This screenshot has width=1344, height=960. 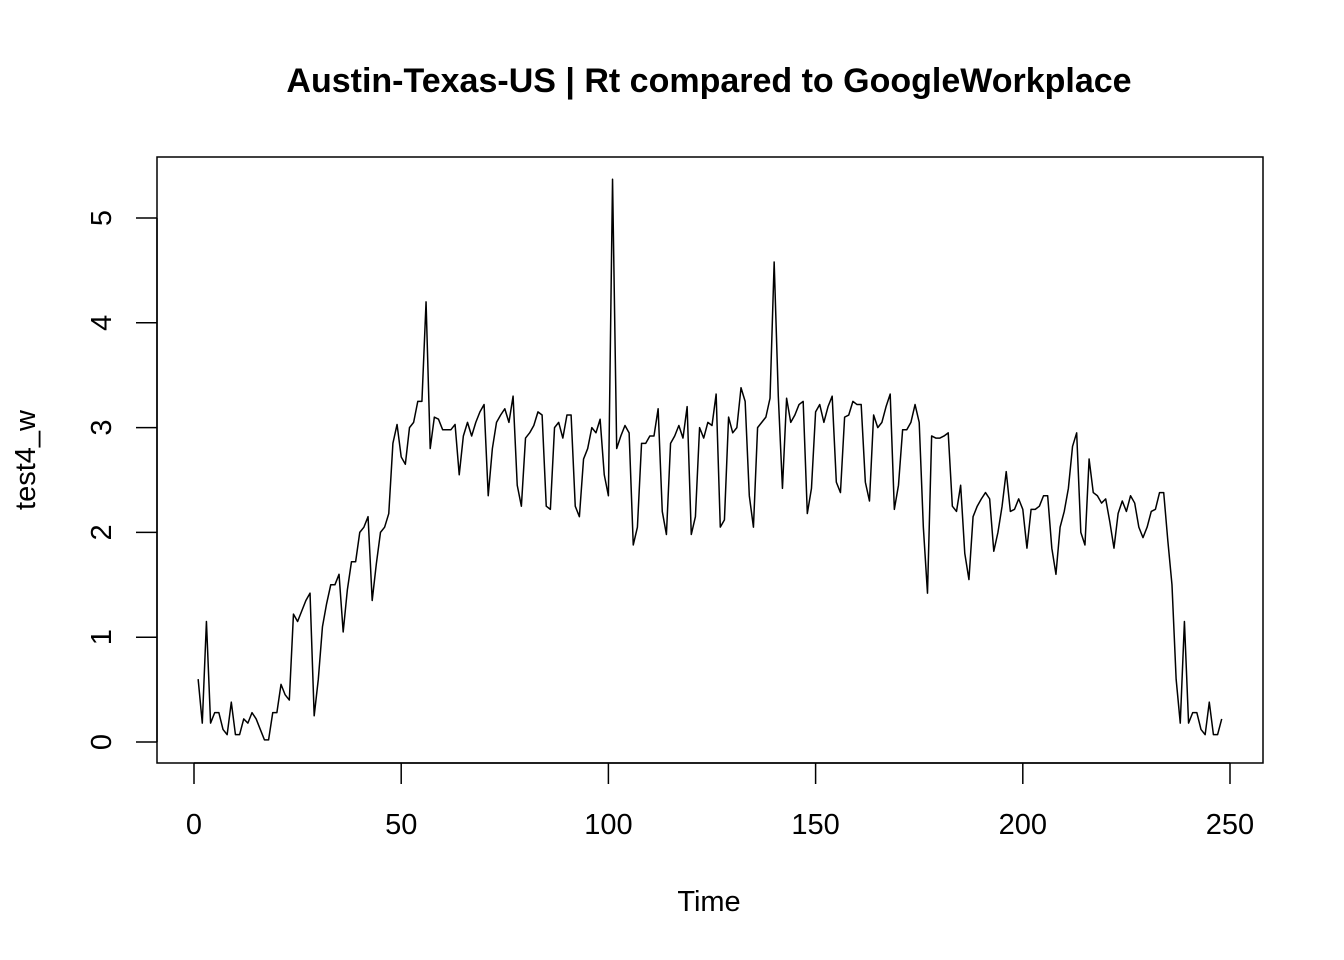 I want to click on x-tick-label: 100, so click(x=608, y=825).